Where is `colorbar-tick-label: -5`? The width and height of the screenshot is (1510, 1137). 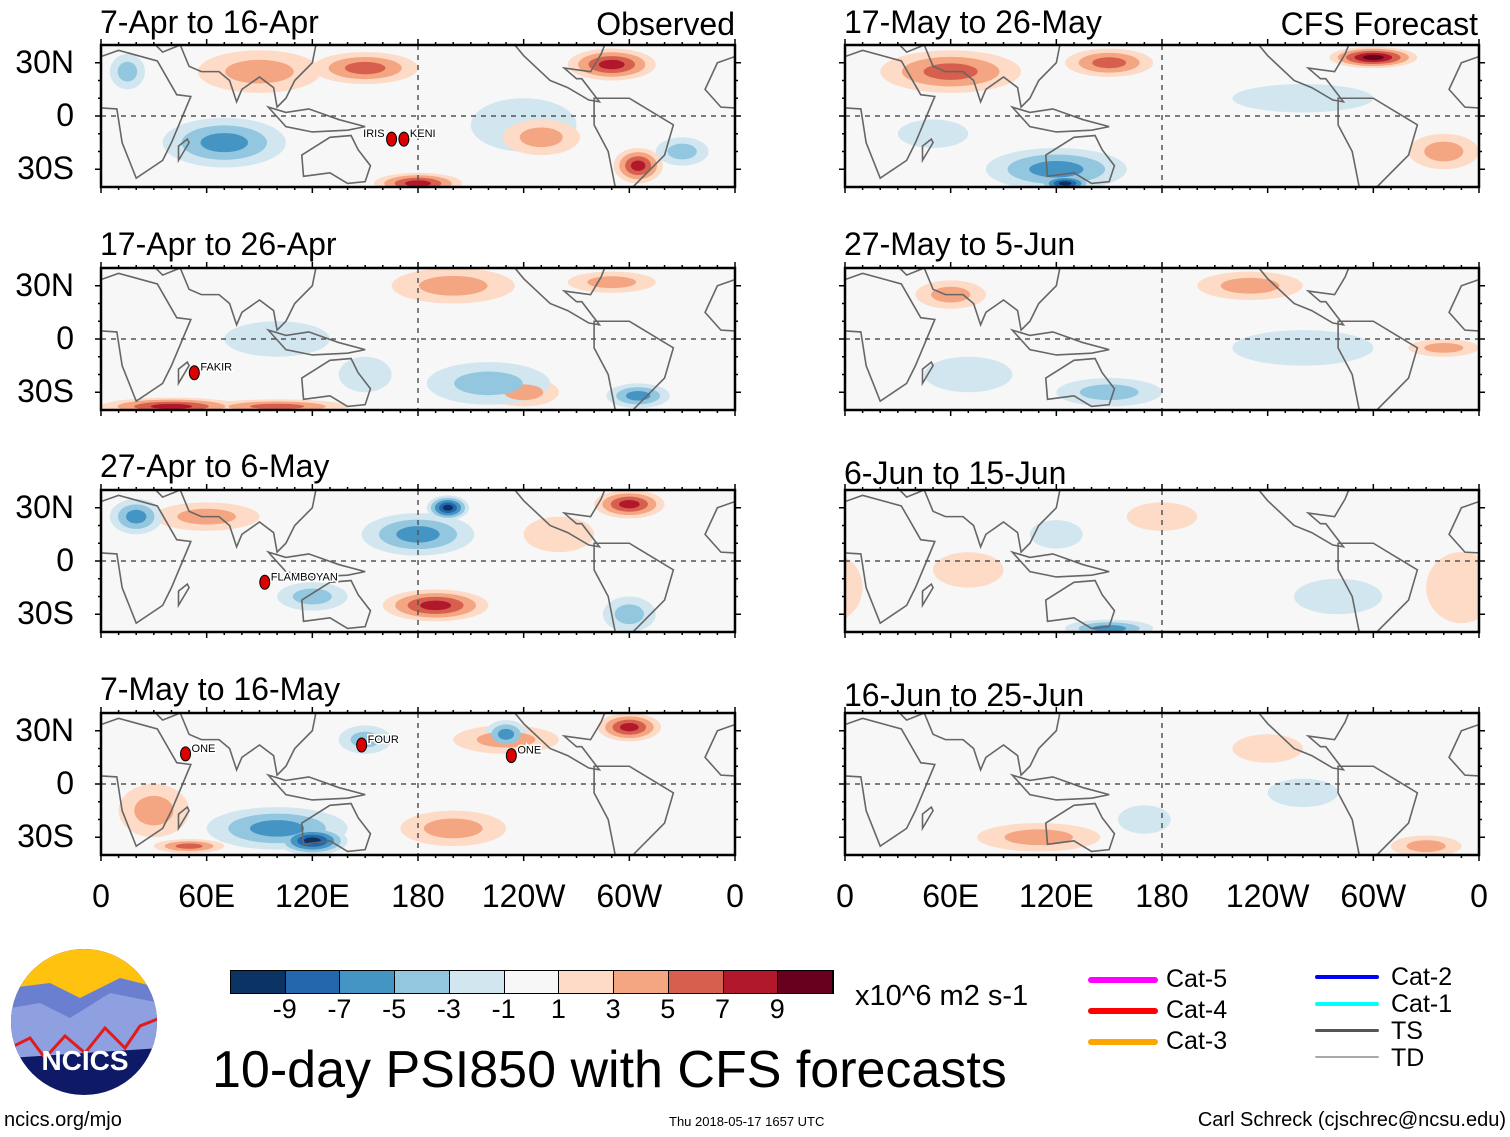
colorbar-tick-label: -5 is located at coordinates (394, 1009).